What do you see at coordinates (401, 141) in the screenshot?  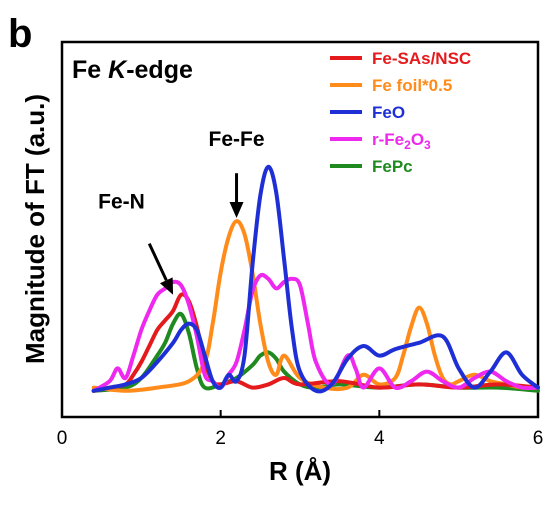 I see `legend-label: r-Fe2O3` at bounding box center [401, 141].